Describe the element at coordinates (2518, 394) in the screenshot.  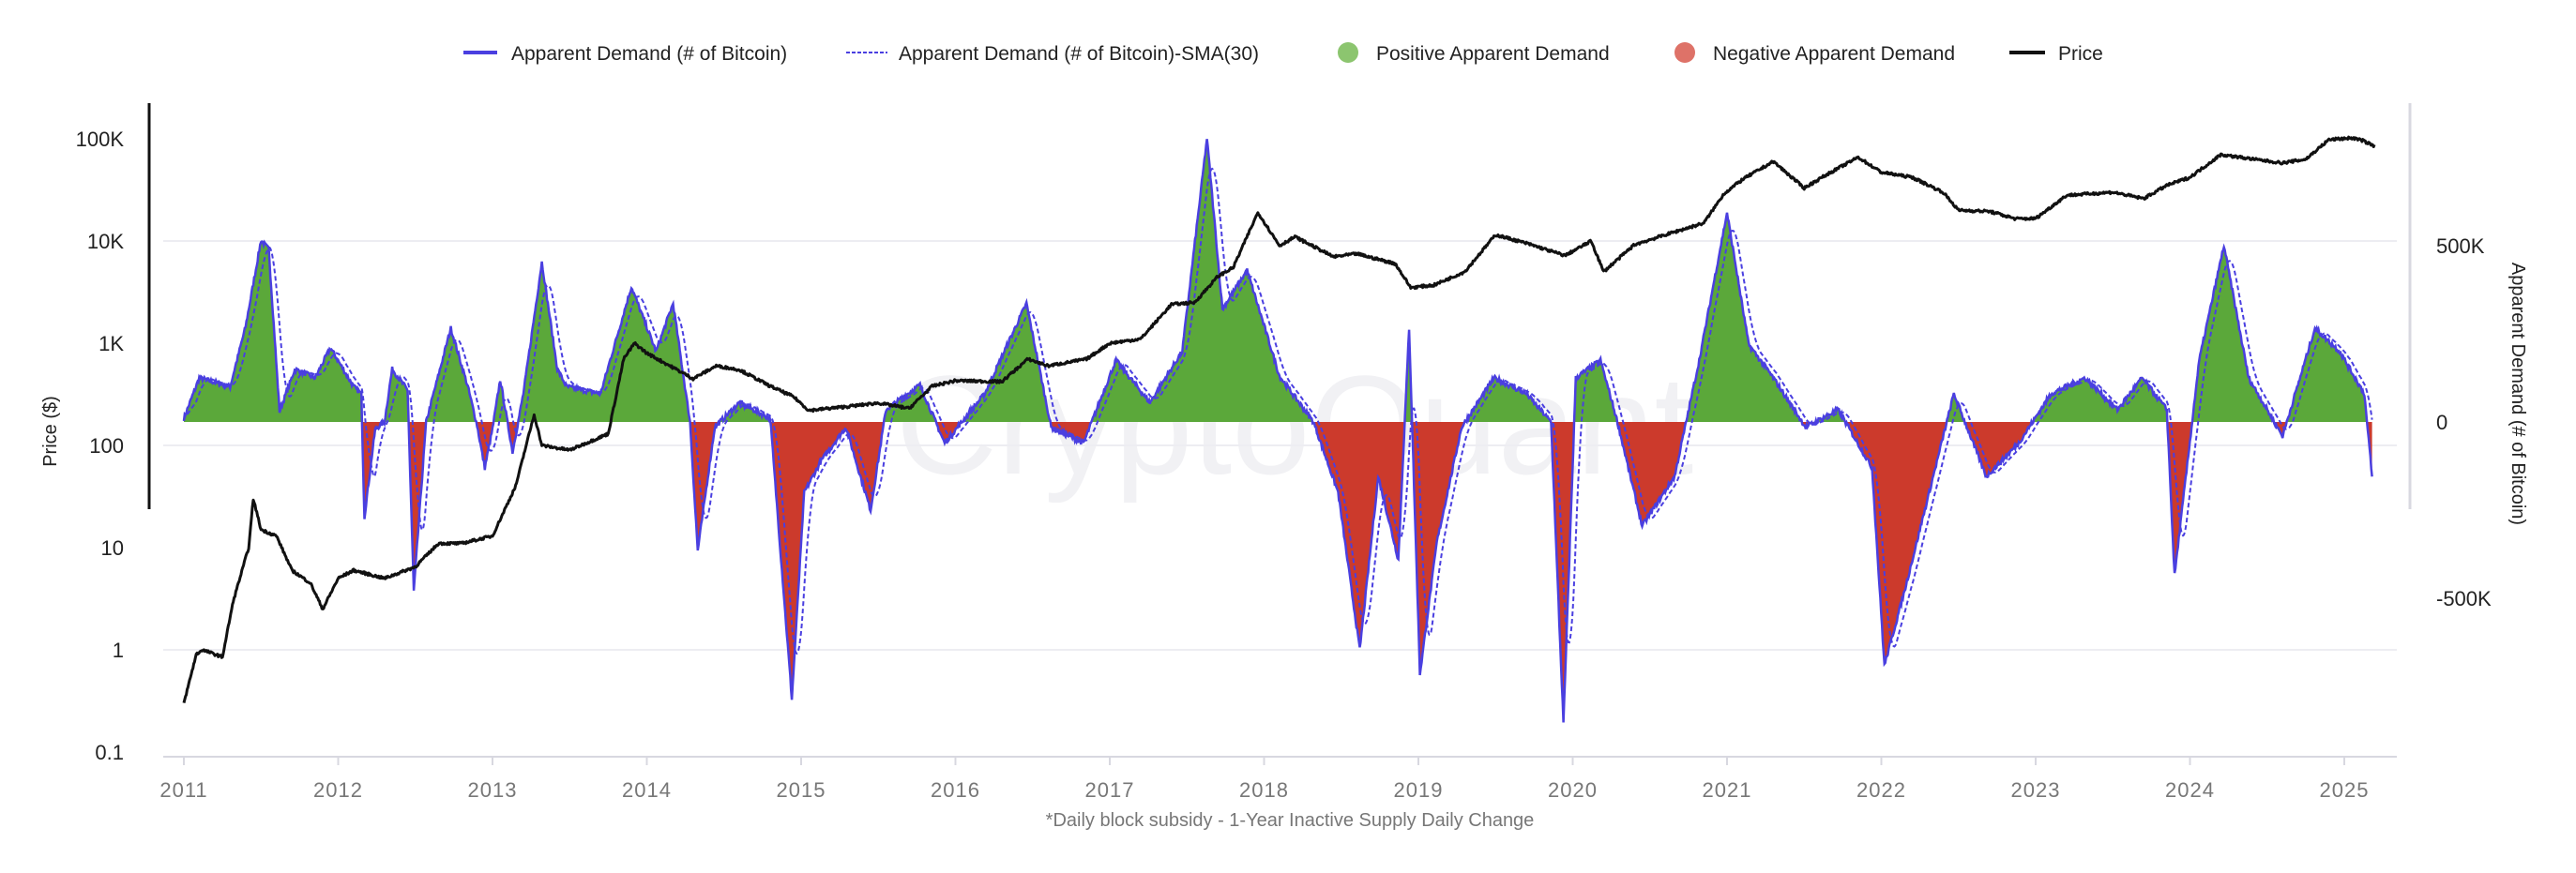
I see `right-axis-title: Apparent Demand (# of Bitcoin)` at that location.